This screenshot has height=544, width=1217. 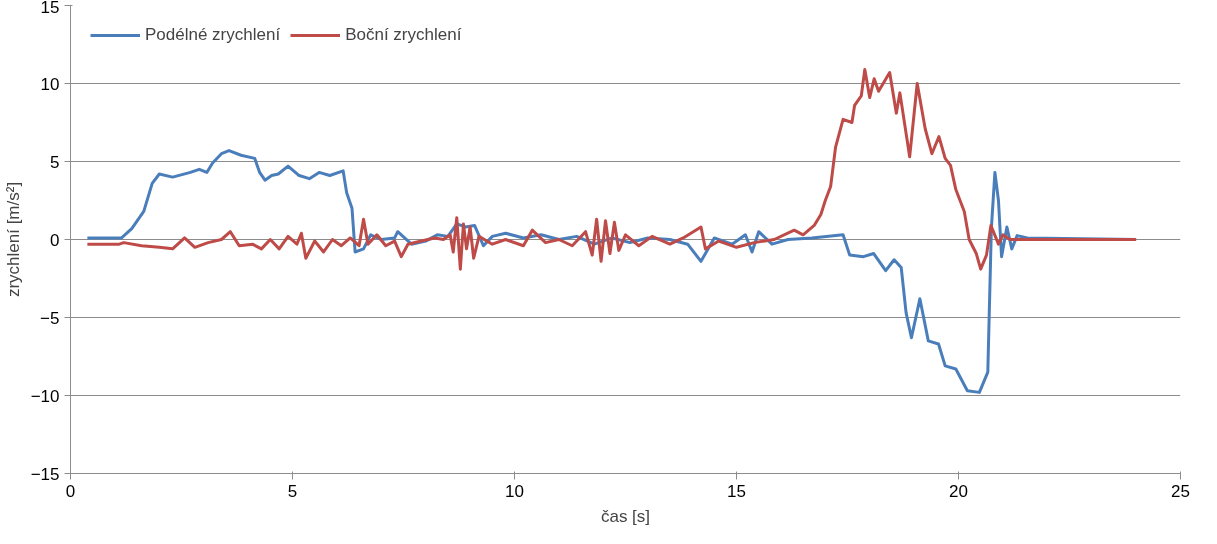 What do you see at coordinates (50, 8) in the screenshot?
I see `y-tick-label: 15` at bounding box center [50, 8].